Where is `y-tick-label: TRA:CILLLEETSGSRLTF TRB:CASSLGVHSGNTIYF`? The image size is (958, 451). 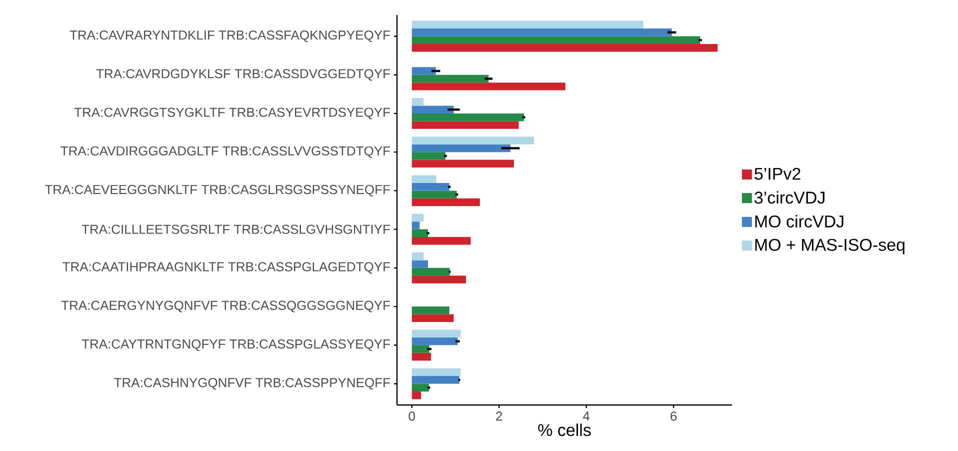
y-tick-label: TRA:CILLLEETSGSRLTF TRB:CASSLGVHSGNTIYF is located at coordinates (236, 229).